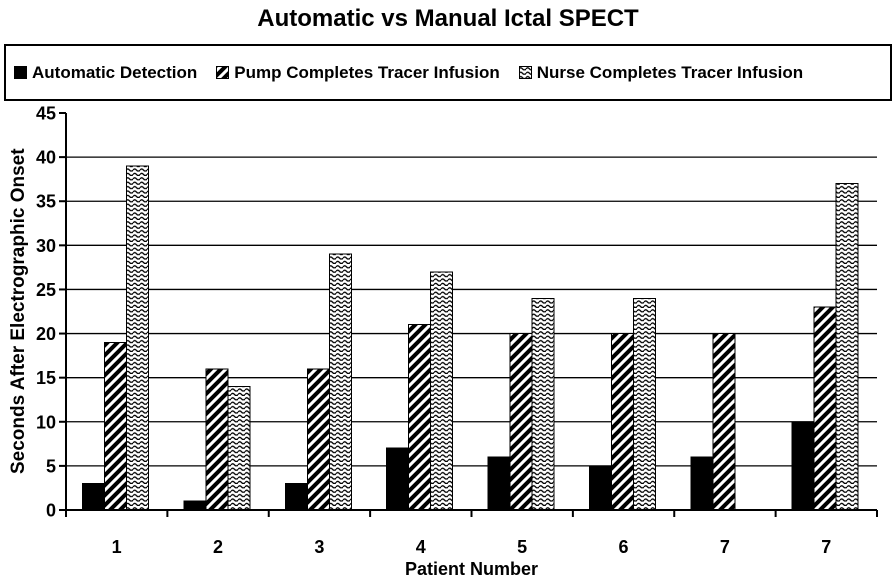 The height and width of the screenshot is (584, 896). Describe the element at coordinates (46, 334) in the screenshot. I see `y-tick-label: 20` at that location.